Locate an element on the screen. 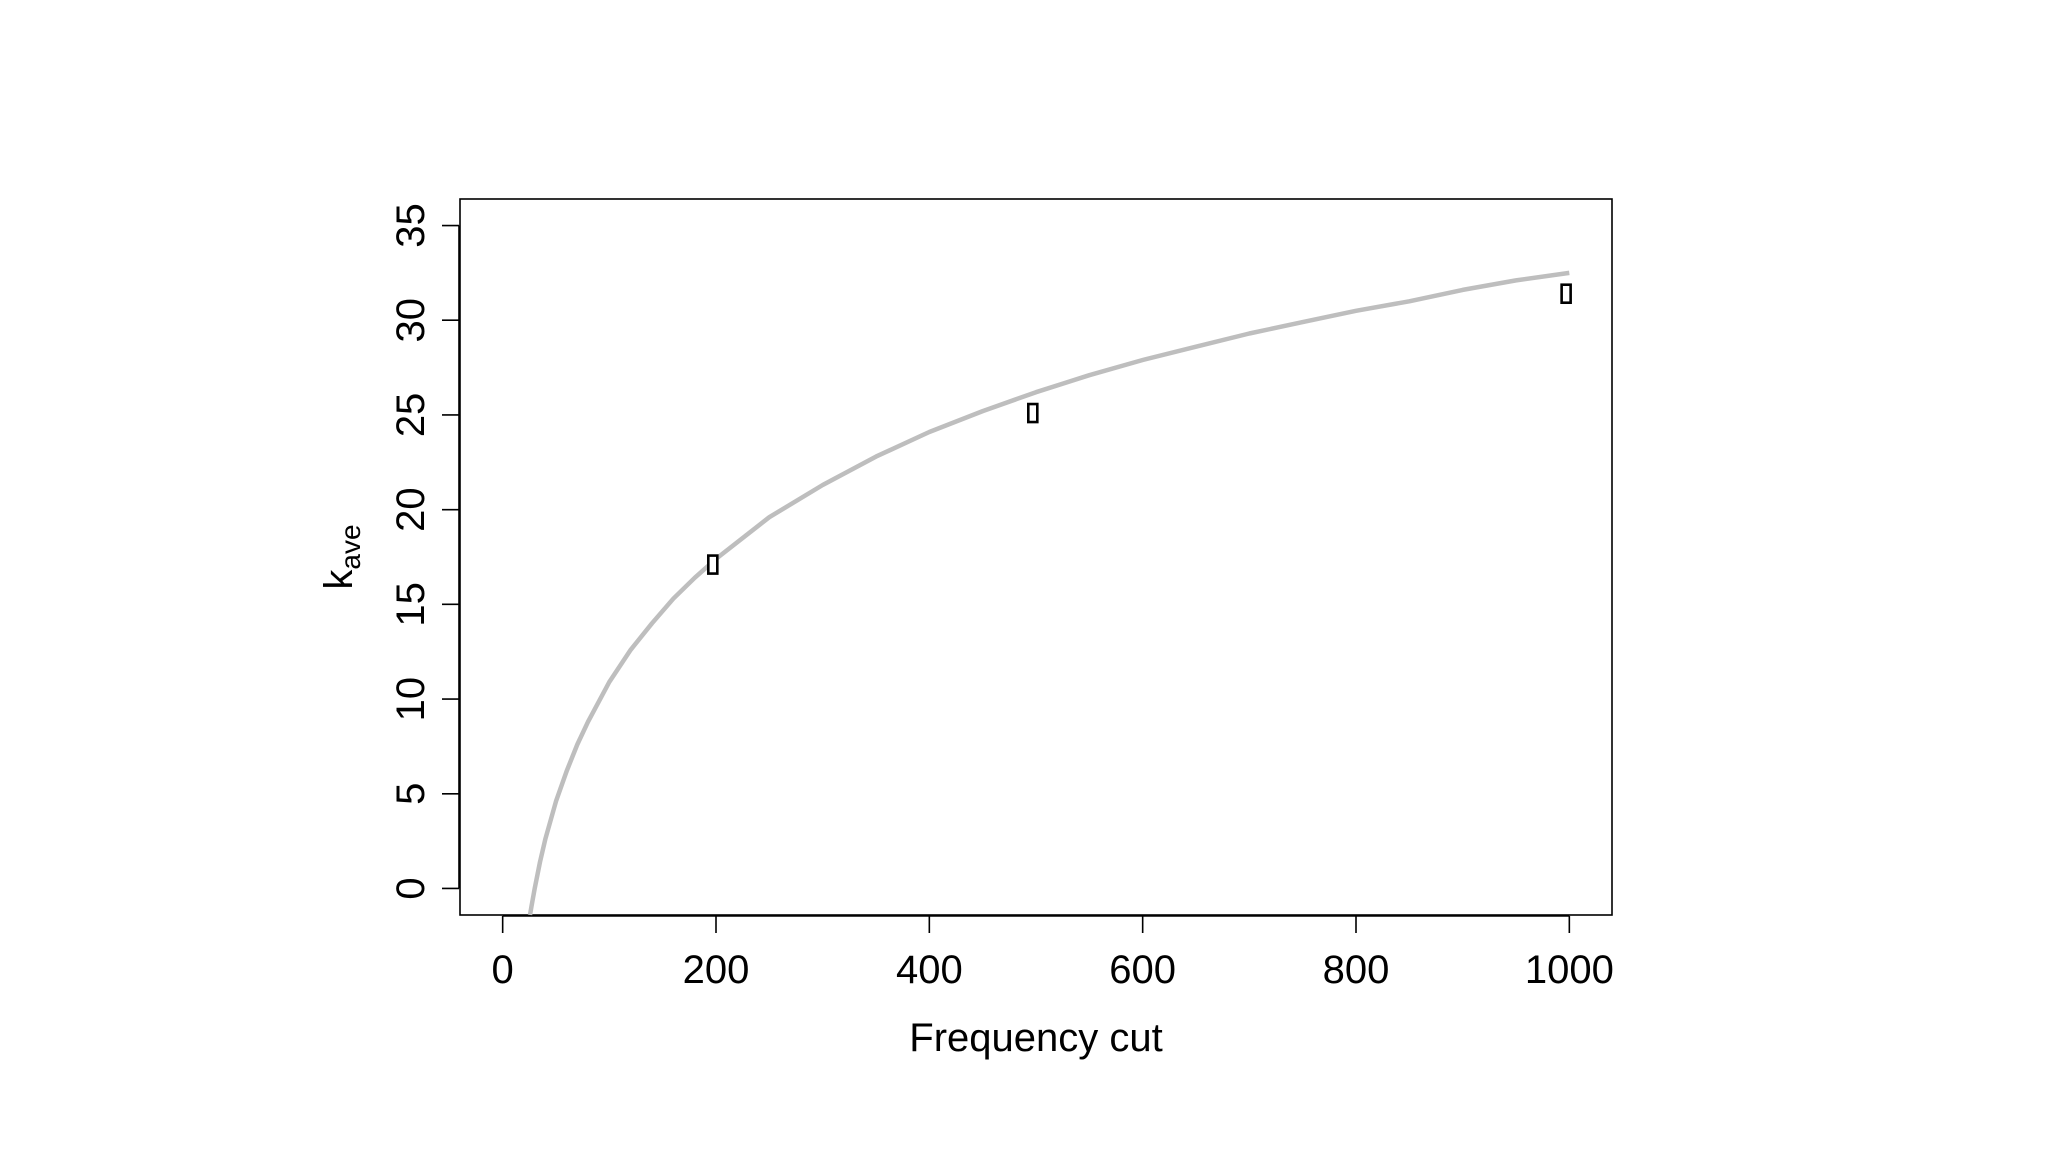 The height and width of the screenshot is (1152, 2048). y-tick-label: 0 is located at coordinates (411, 888).